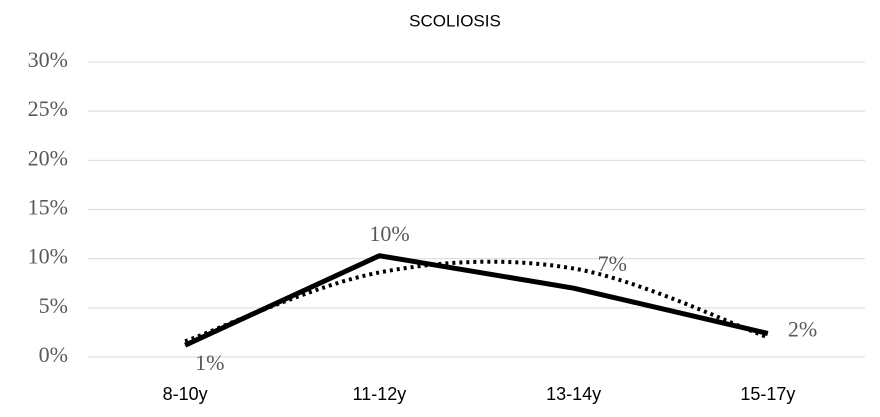 The height and width of the screenshot is (417, 880). I want to click on x-tick-label: 11-12y, so click(380, 394).